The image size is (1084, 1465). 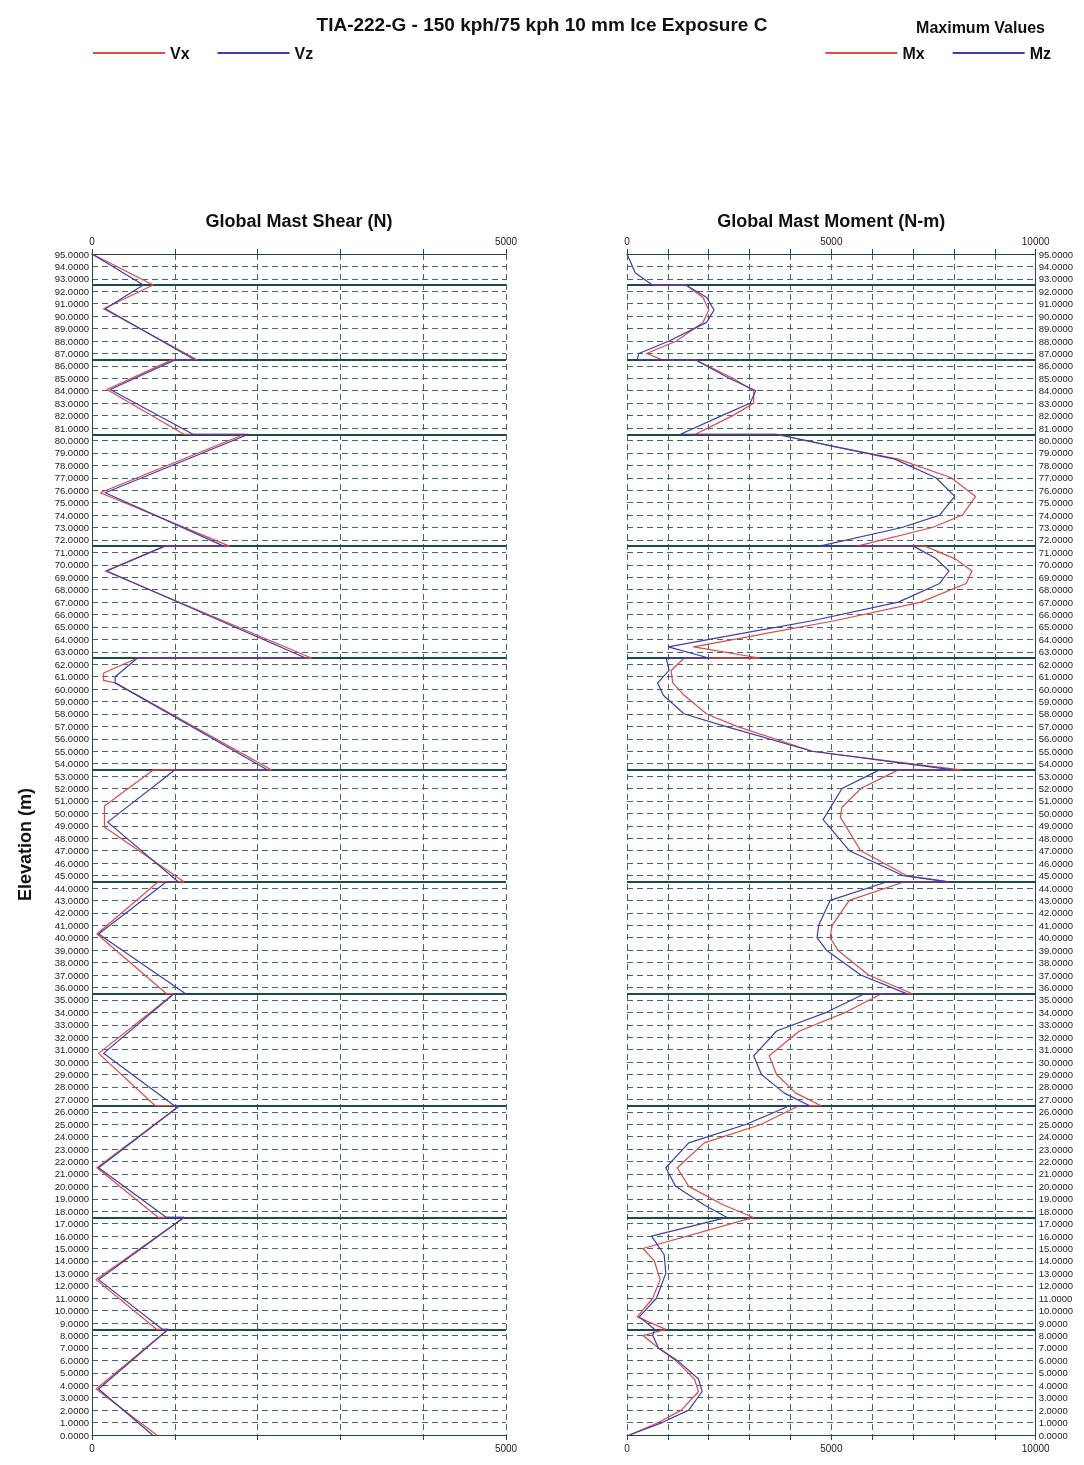 I want to click on y2-tick-label: 54.0000, so click(x=1055, y=764).